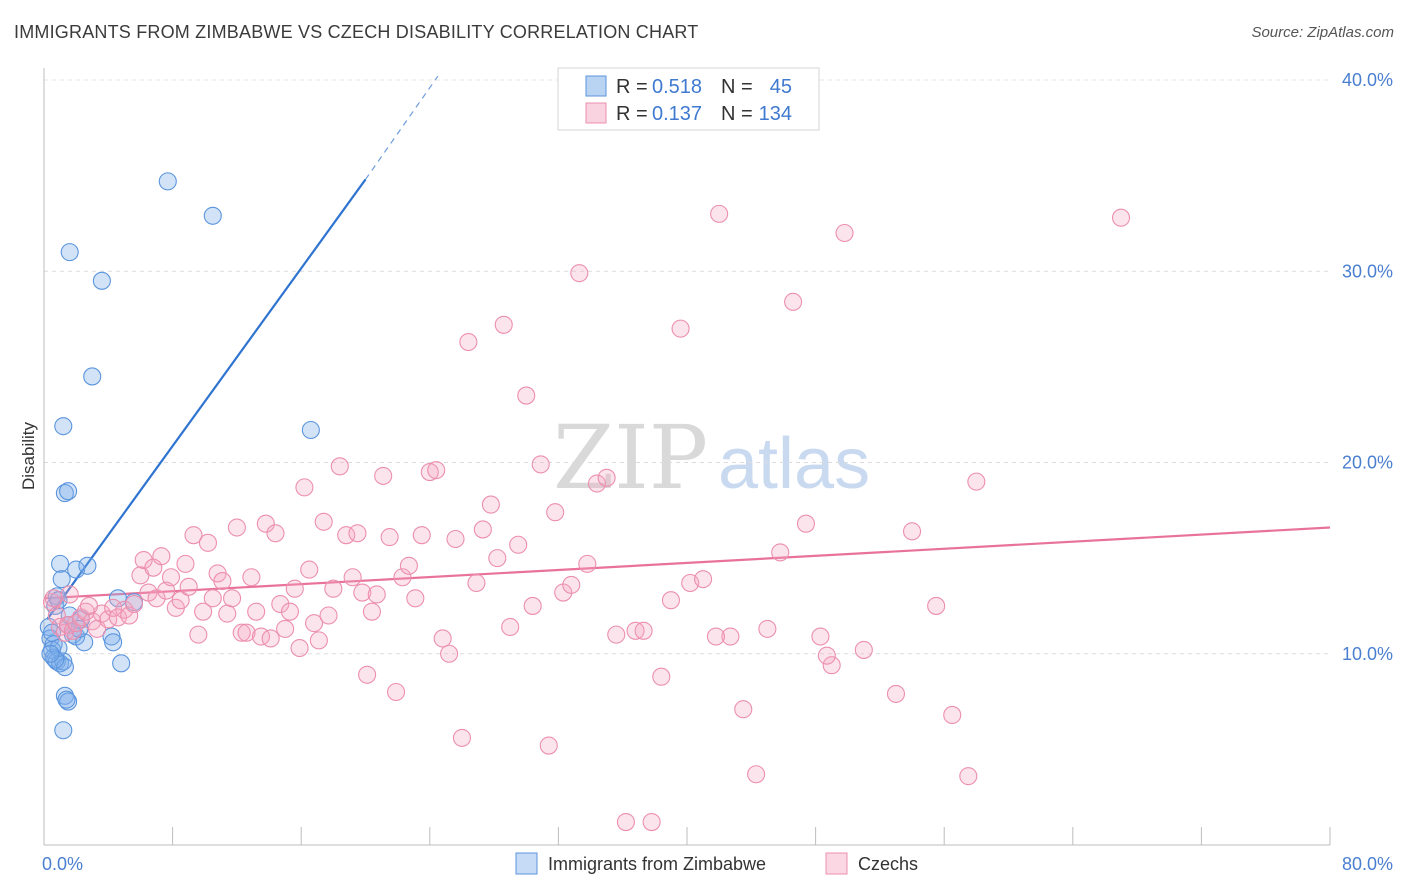 The height and width of the screenshot is (892, 1406). Describe the element at coordinates (794, 464) in the screenshot. I see `watermark-atlas: atlas` at that location.